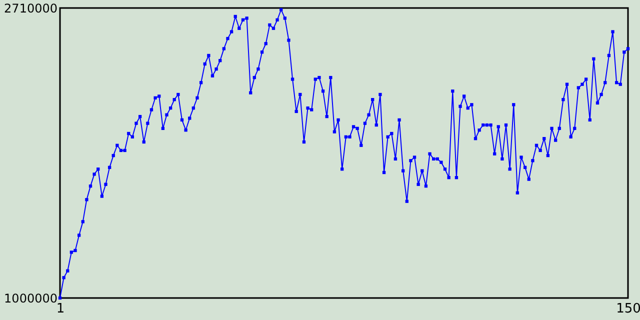  Describe the element at coordinates (60, 309) in the screenshot. I see `x-tick-label: 1` at that location.